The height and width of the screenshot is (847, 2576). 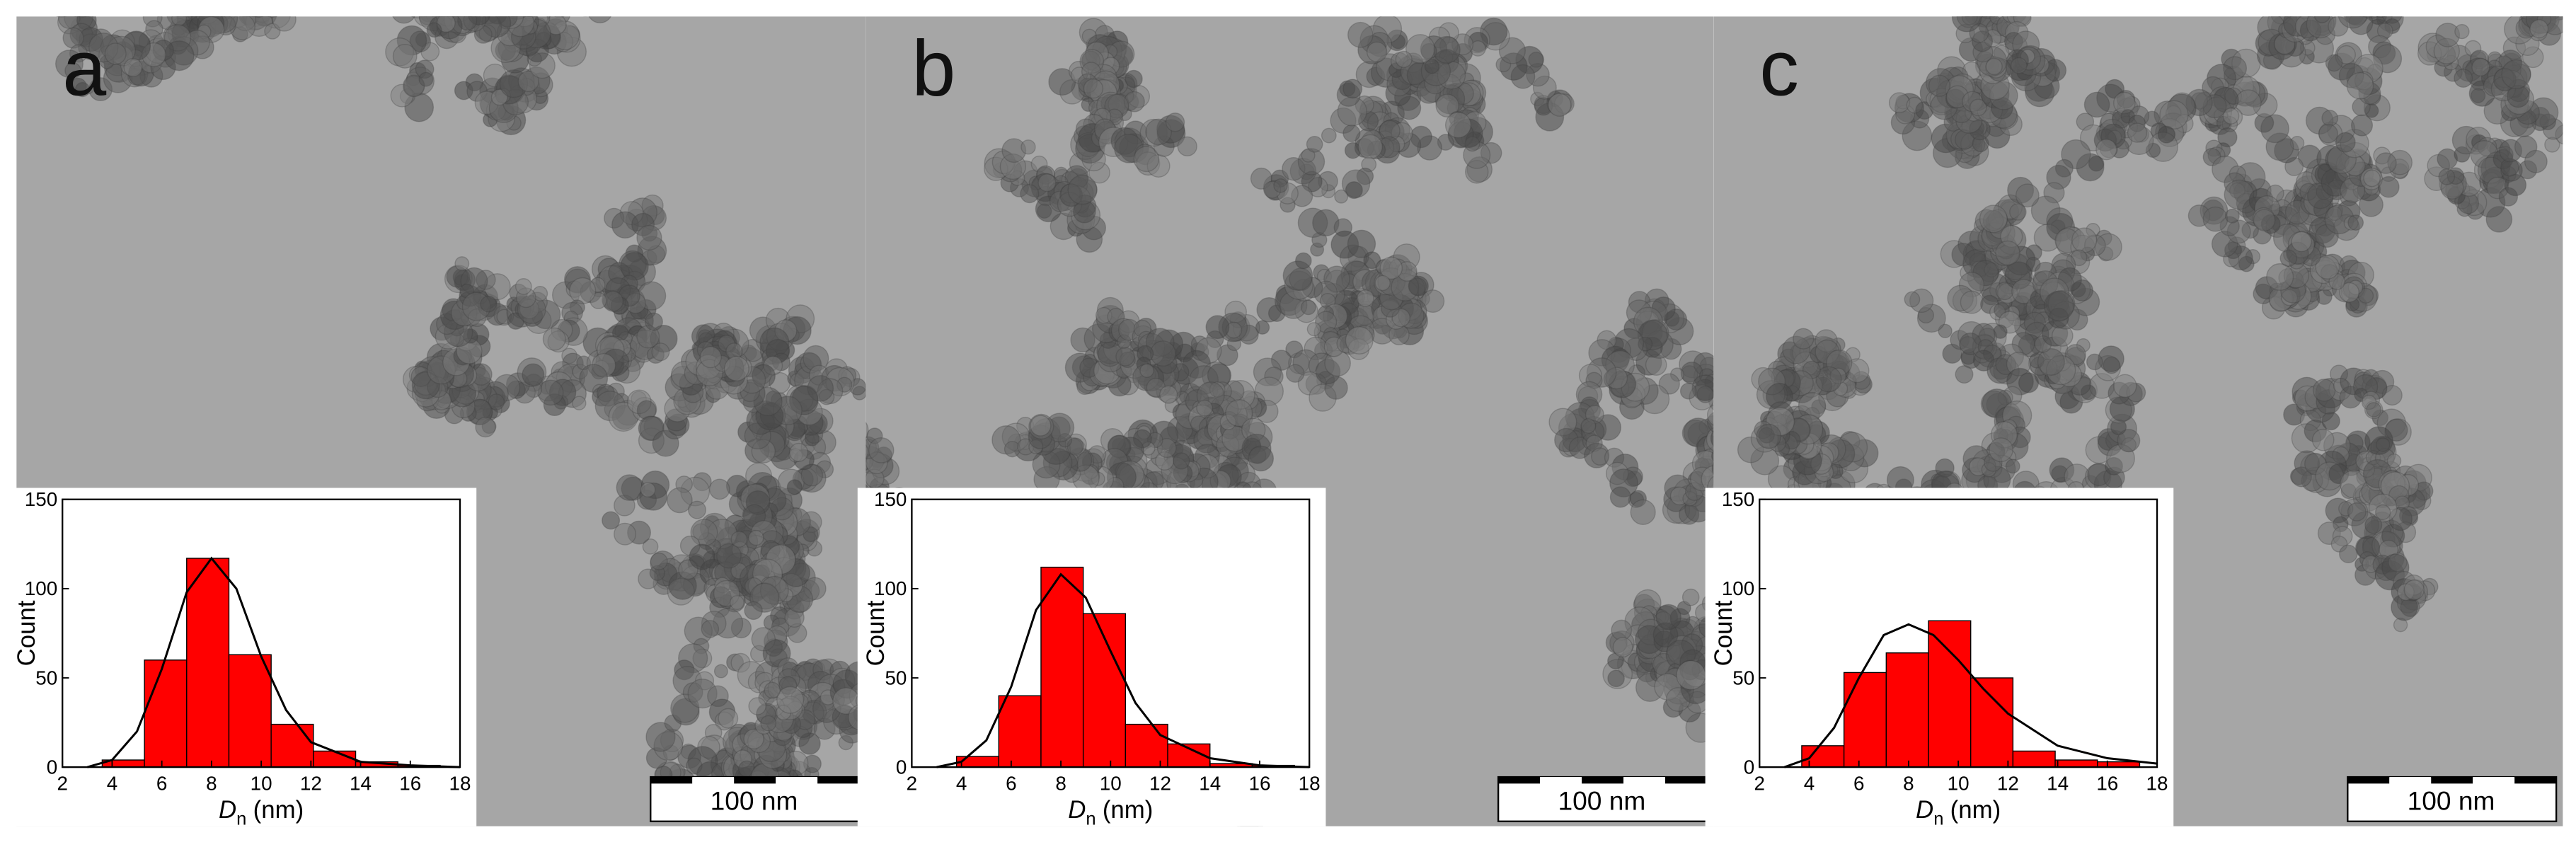 I want to click on y-tick-label: 150, so click(x=891, y=499).